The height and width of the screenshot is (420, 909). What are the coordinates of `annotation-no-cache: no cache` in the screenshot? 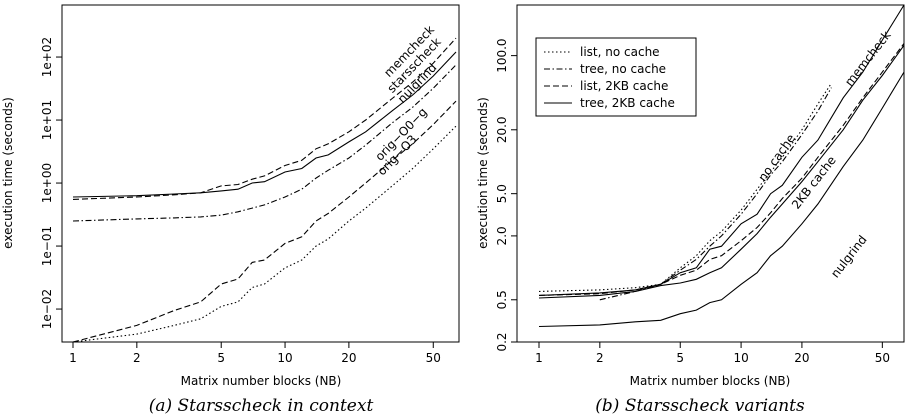 It's located at (776, 157).